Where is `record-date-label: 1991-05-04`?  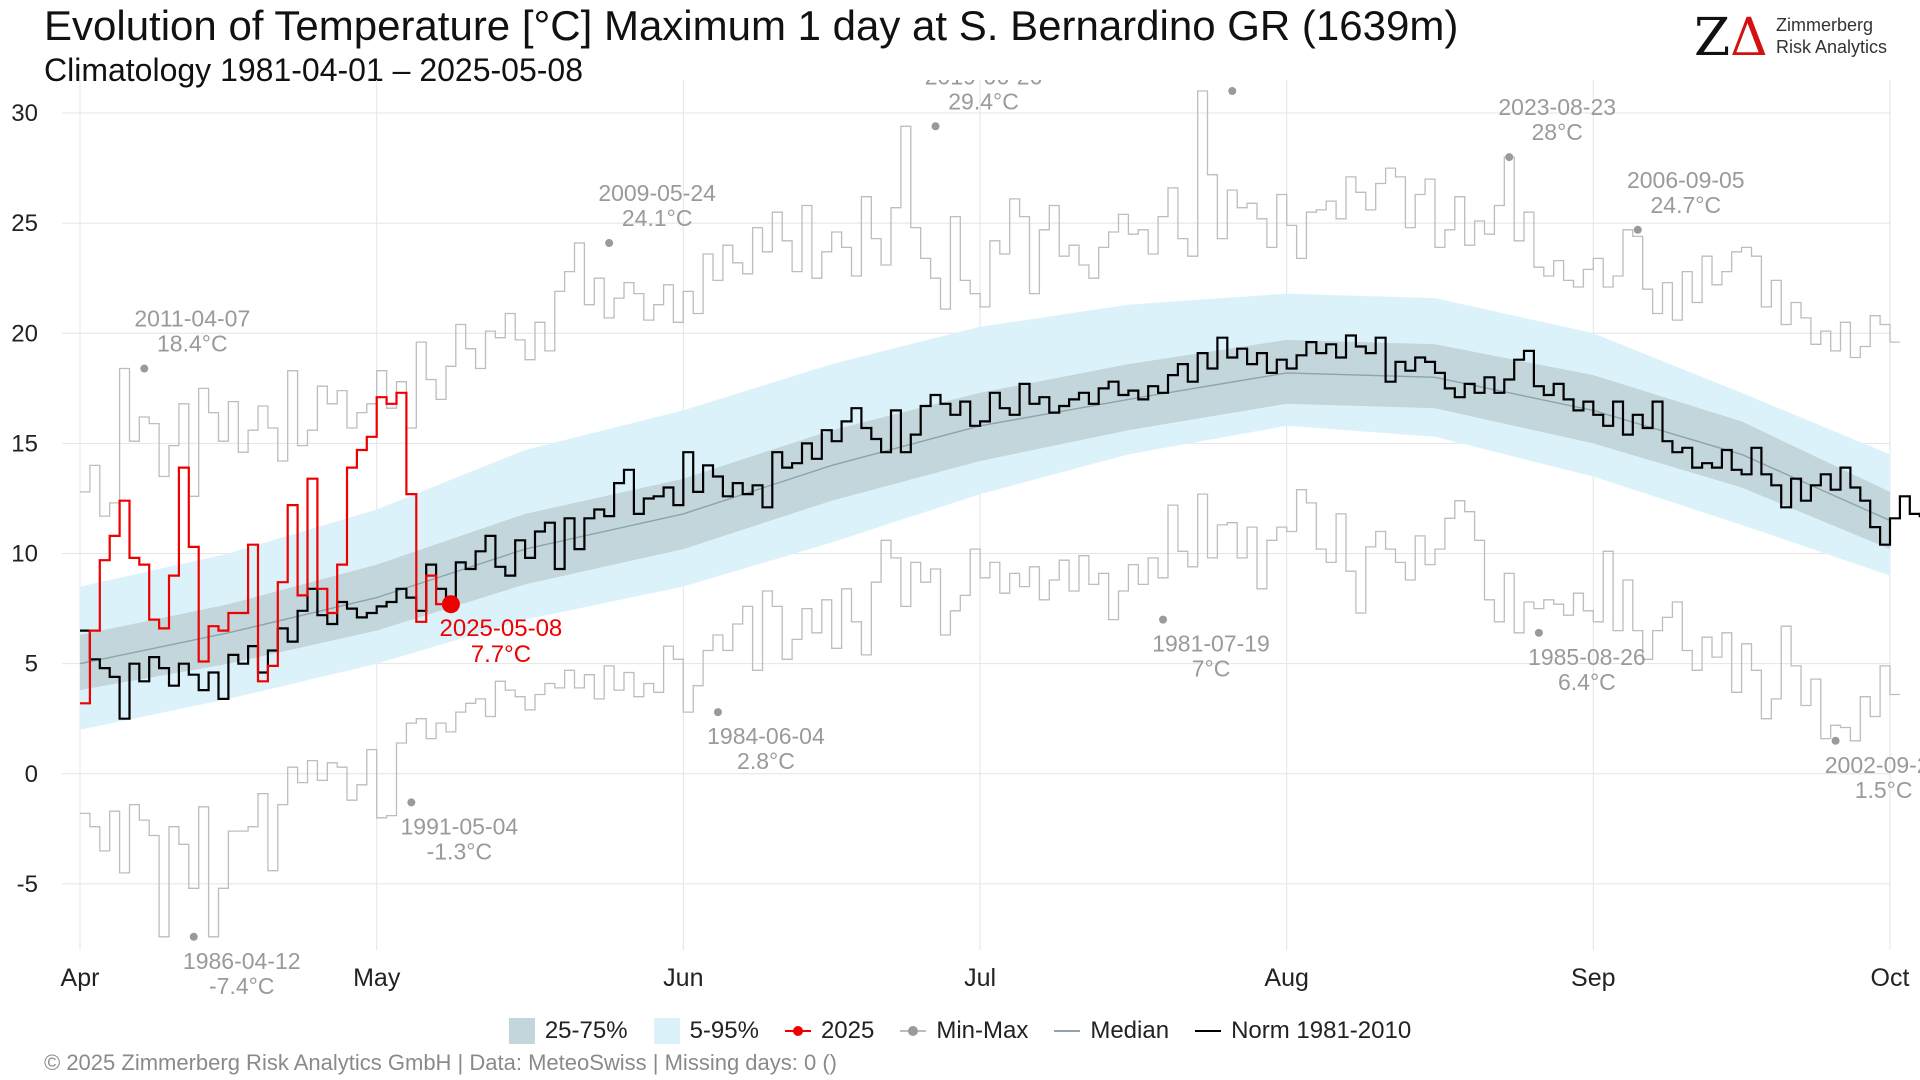 record-date-label: 1991-05-04 is located at coordinates (460, 826).